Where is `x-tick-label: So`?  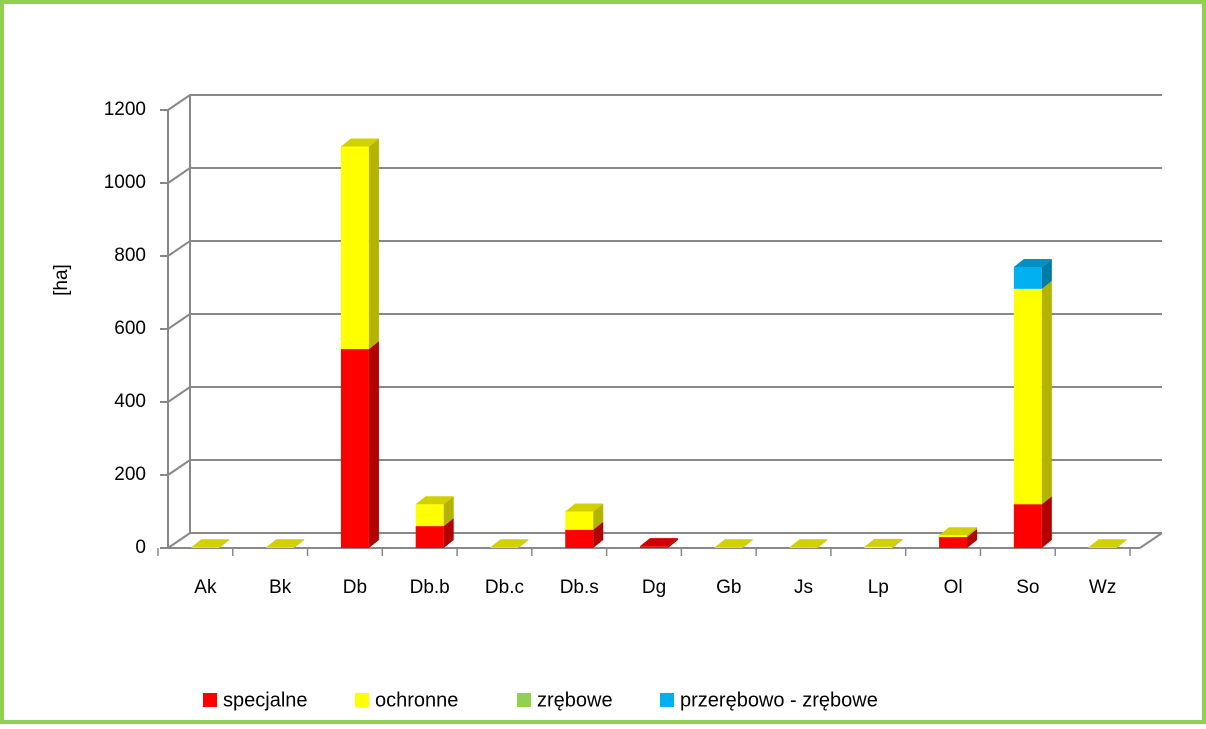 x-tick-label: So is located at coordinates (1027, 587).